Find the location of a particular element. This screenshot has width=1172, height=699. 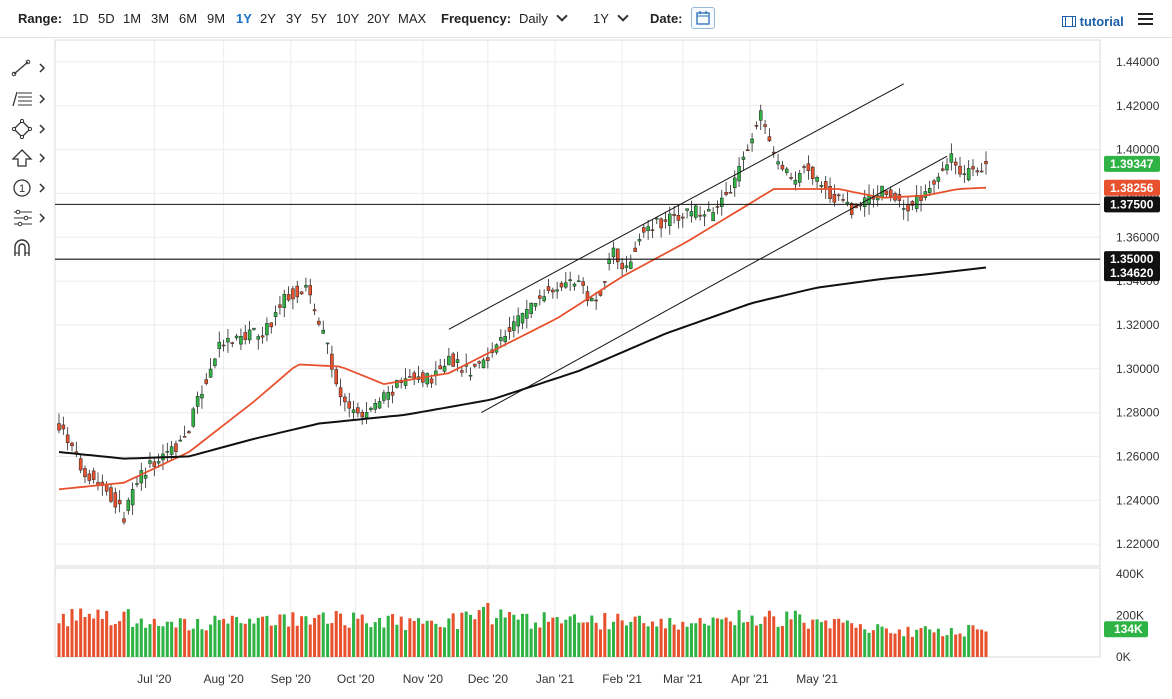

period-select: 1Y is located at coordinates (611, 18).